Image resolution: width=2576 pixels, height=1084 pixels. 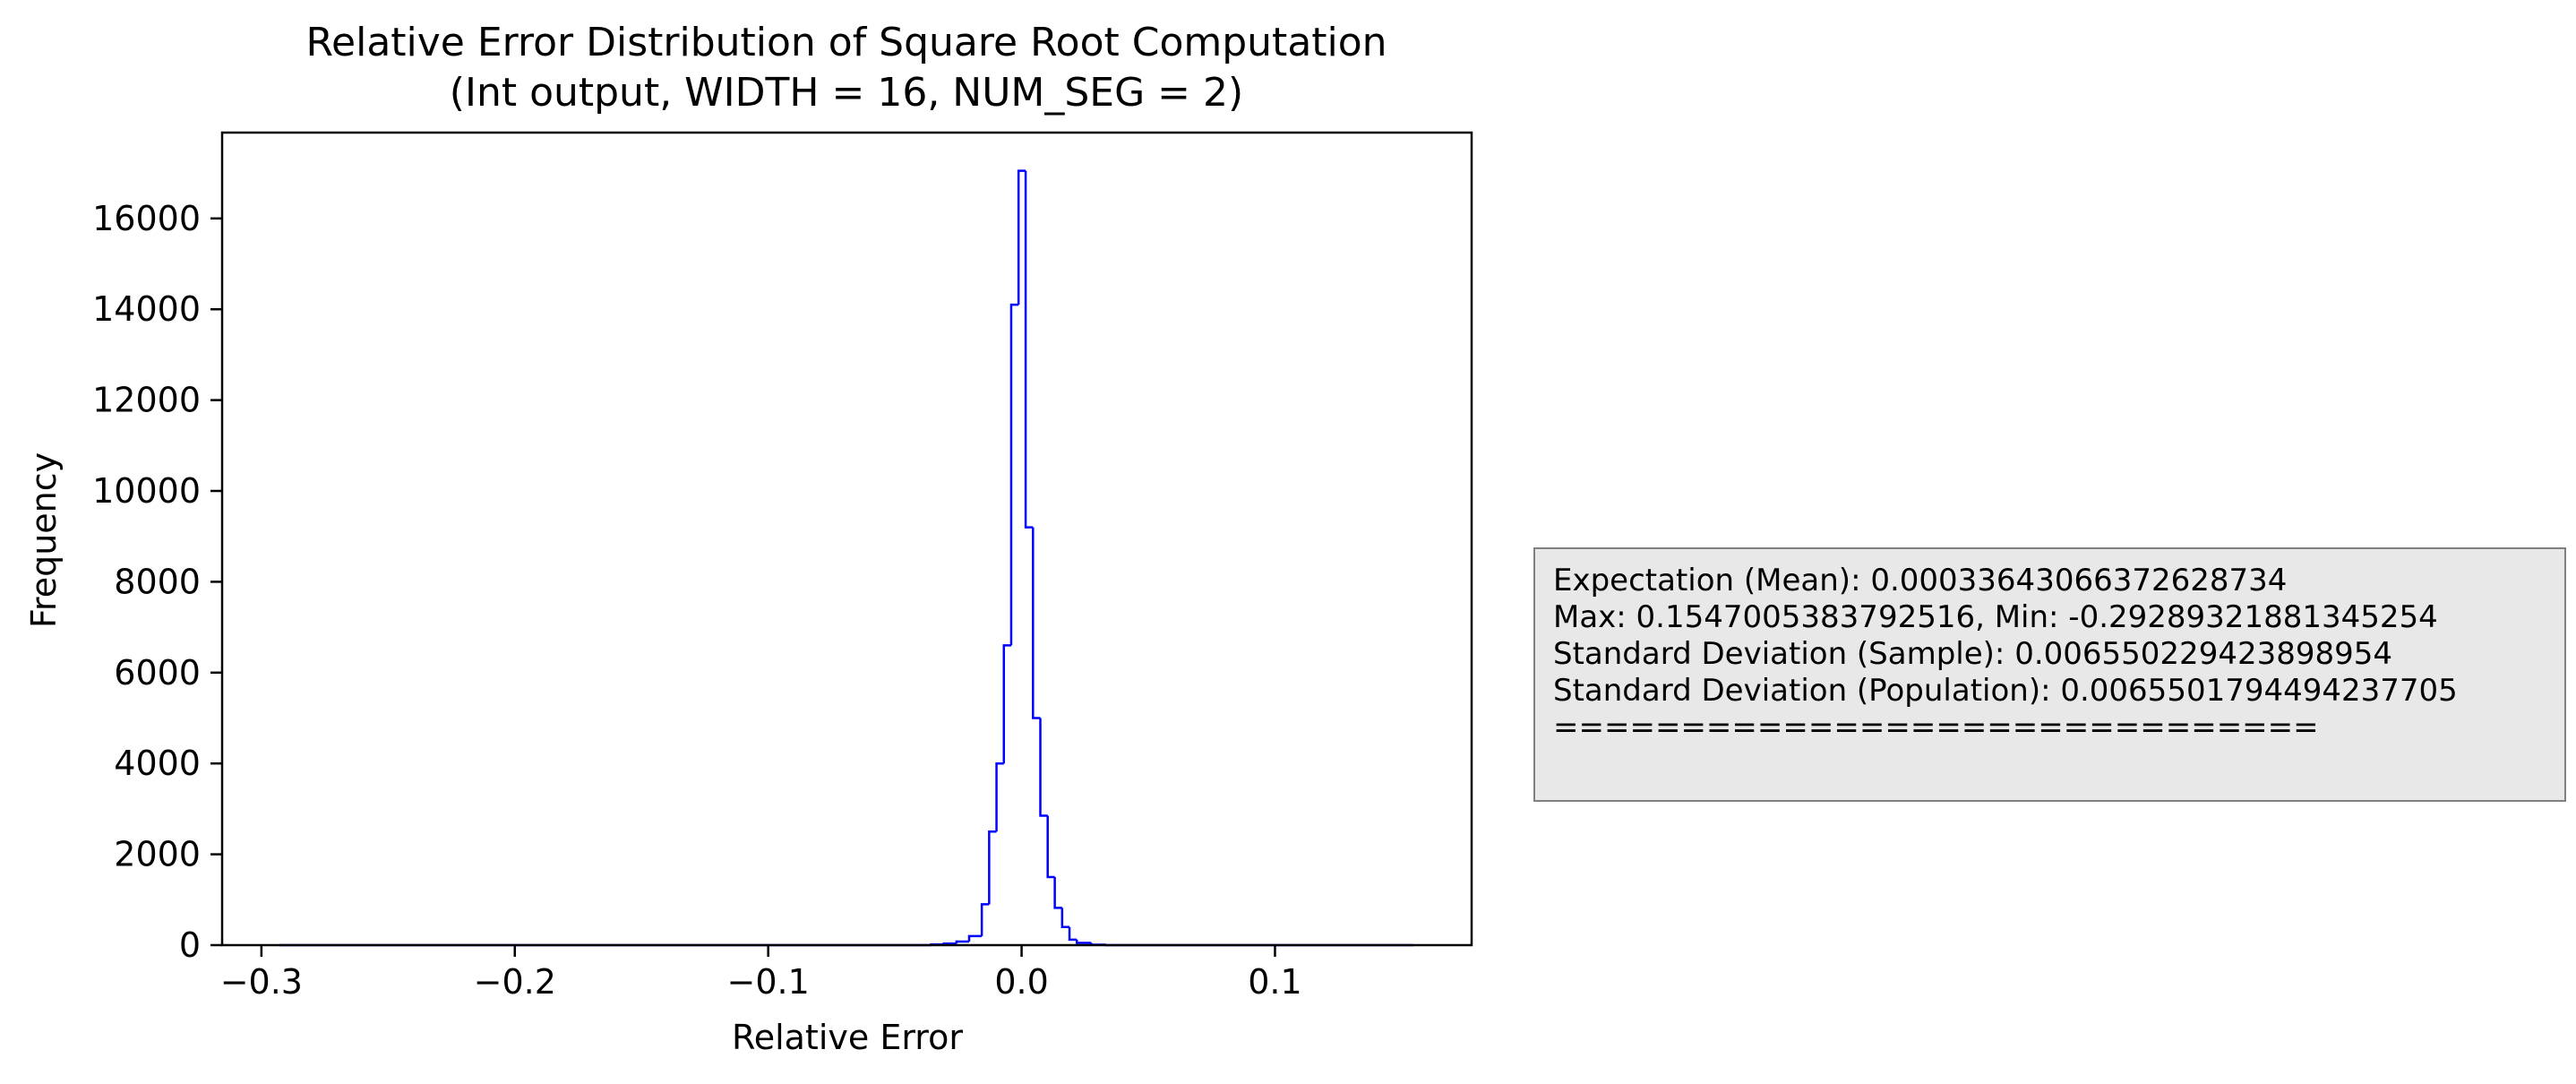 What do you see at coordinates (146, 491) in the screenshot?
I see `y-tick-label: 10000` at bounding box center [146, 491].